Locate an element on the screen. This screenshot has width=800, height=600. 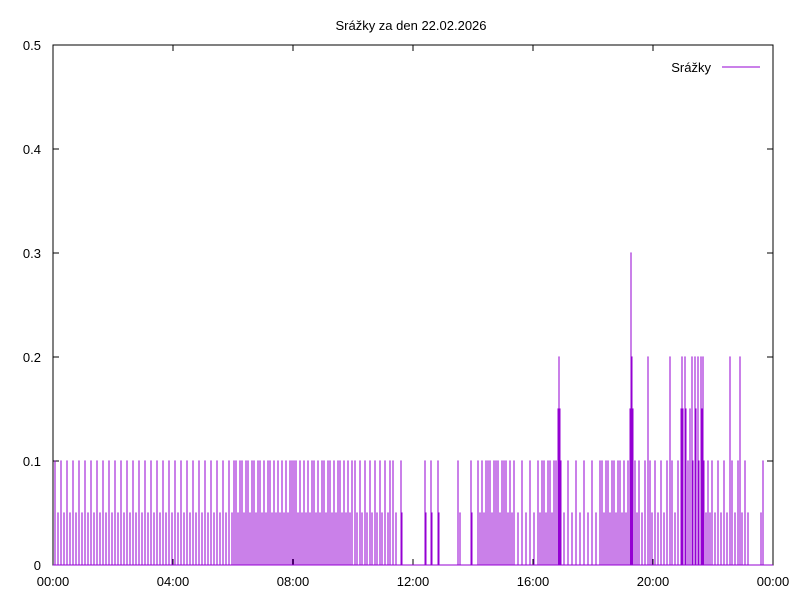
legend-label: Srážky is located at coordinates (691, 67).